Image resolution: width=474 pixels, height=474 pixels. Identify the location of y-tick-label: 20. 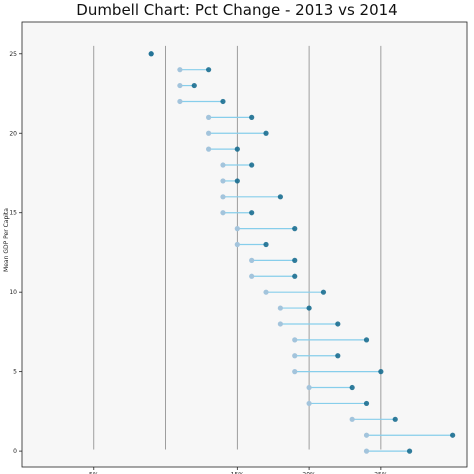
(13, 133).